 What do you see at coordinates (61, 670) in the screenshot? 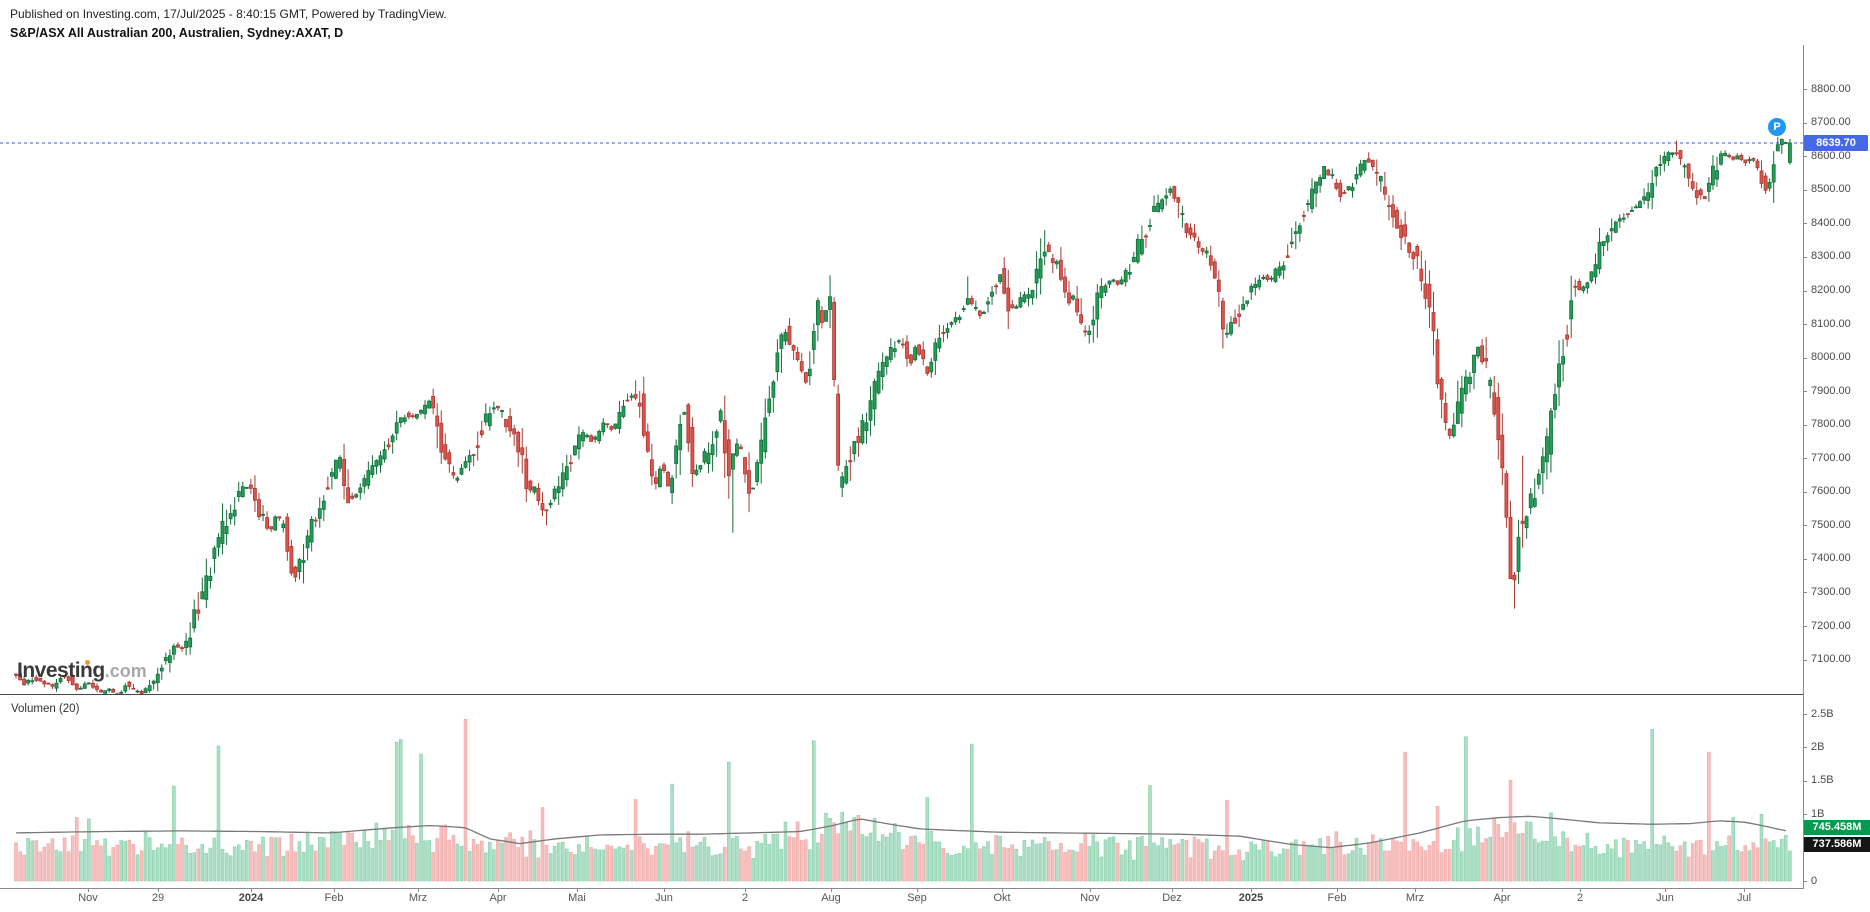
I see `investing-logo-brand: Investing` at bounding box center [61, 670].